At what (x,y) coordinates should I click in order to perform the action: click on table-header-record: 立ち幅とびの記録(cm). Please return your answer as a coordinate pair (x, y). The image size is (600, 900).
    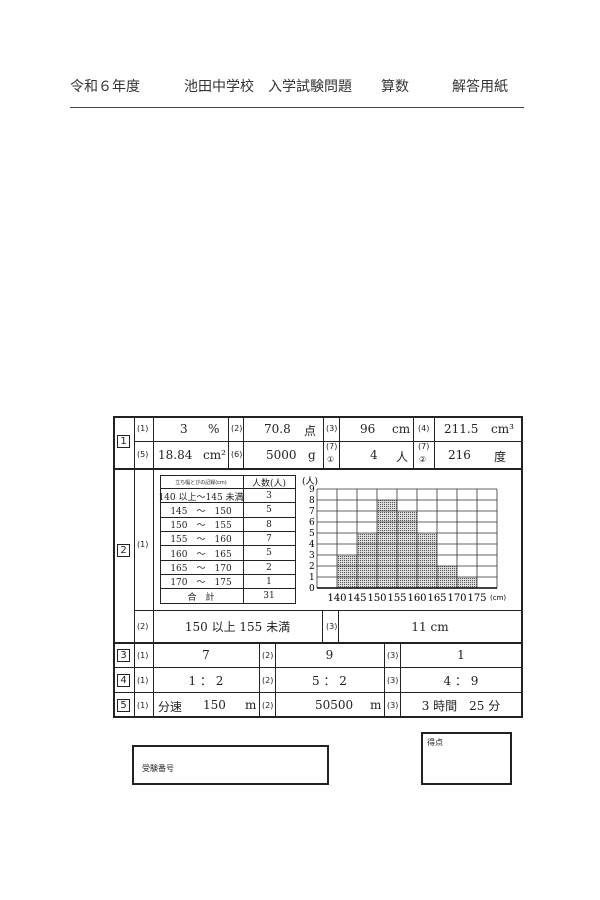
    Looking at the image, I should click on (201, 482).